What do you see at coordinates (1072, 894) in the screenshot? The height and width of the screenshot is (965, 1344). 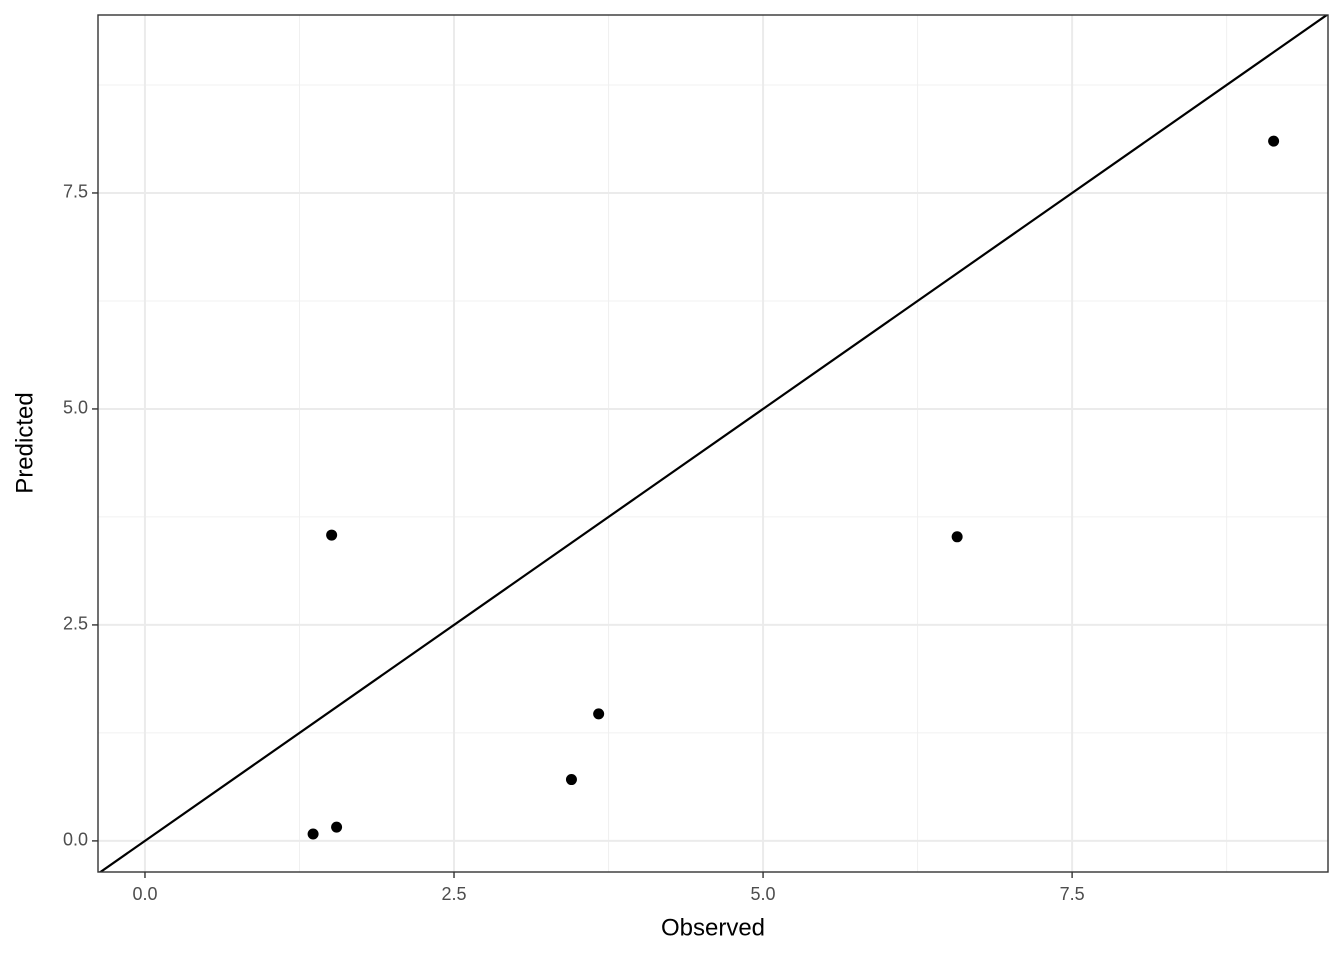 I see `x-tick-label: 7.5` at bounding box center [1072, 894].